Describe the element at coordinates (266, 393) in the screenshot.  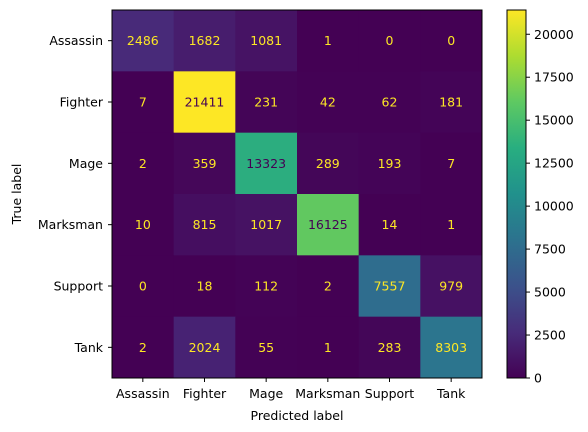
I see `x-tick-label: Mage` at that location.